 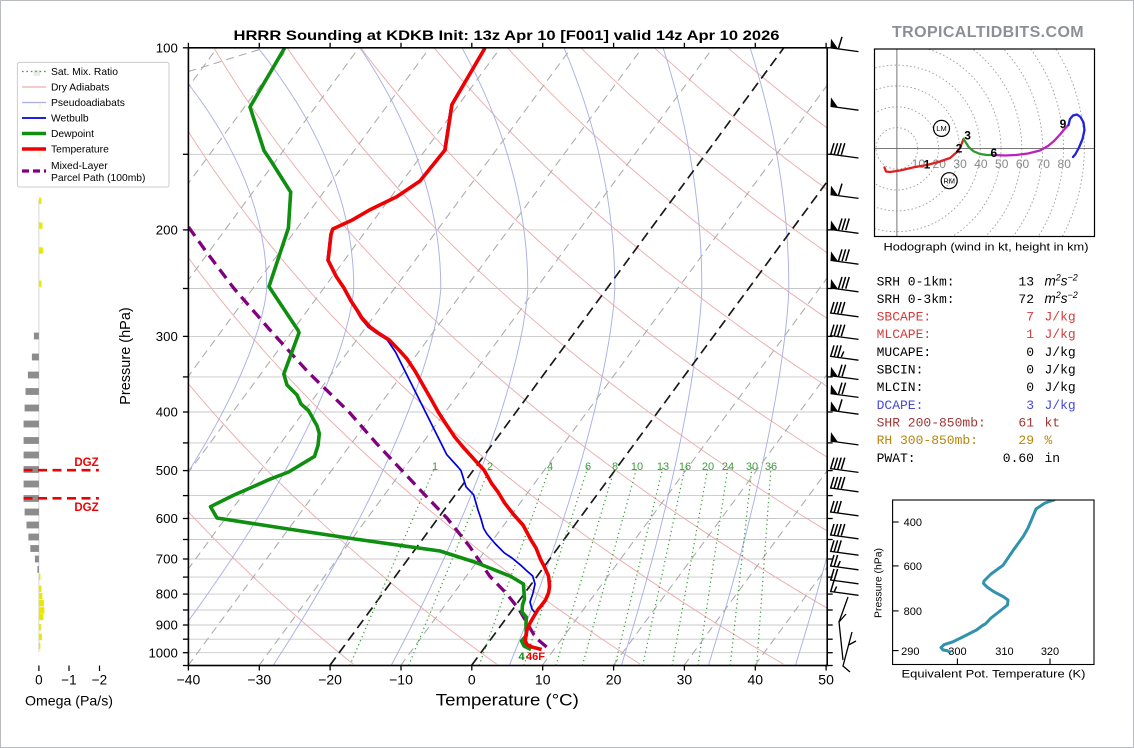 I want to click on svg-text: 700, so click(x=167, y=559).